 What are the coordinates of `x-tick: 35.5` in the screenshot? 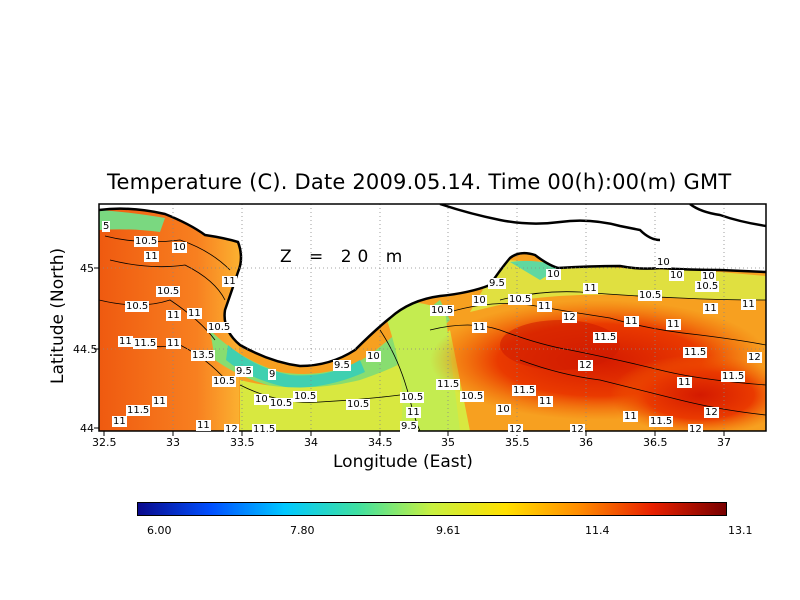 It's located at (517, 442).